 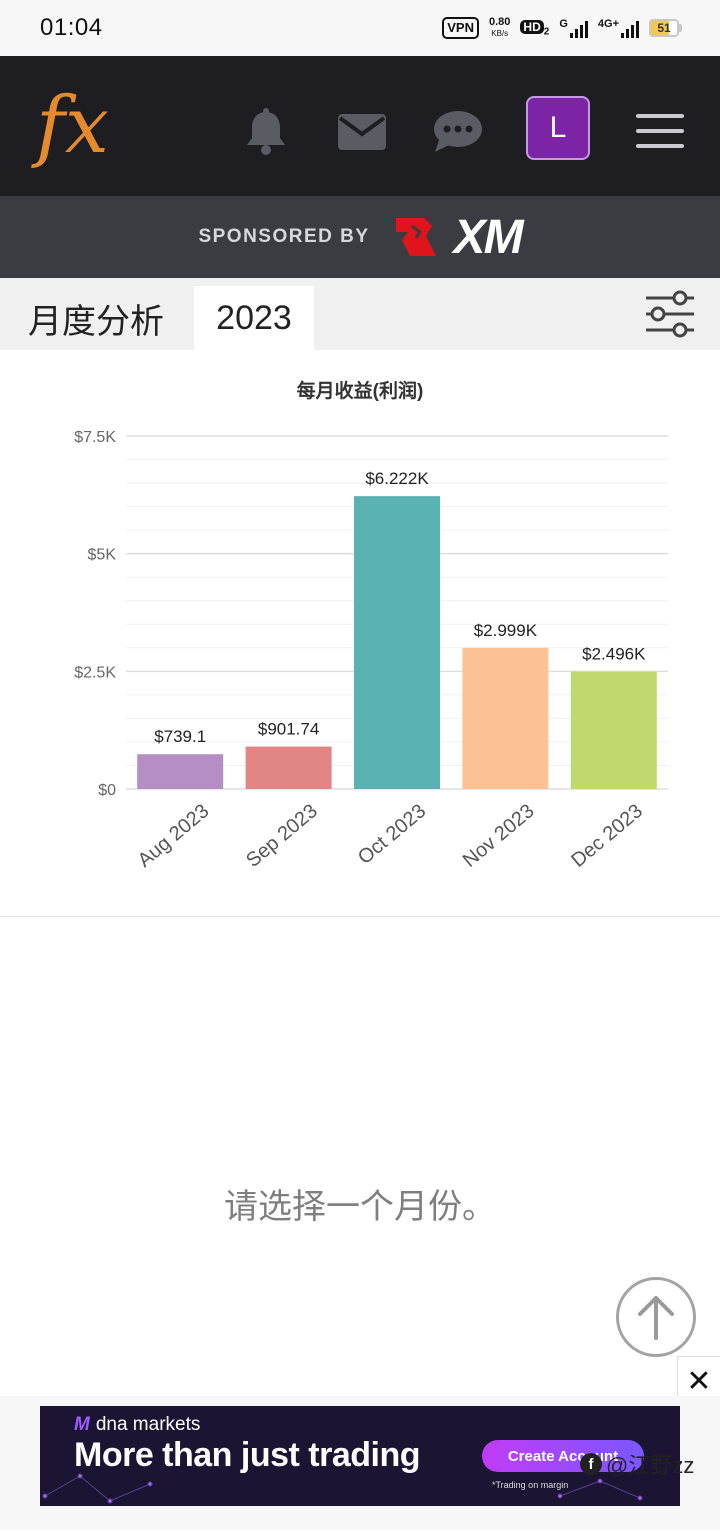 What do you see at coordinates (500, 22) in the screenshot?
I see `net-speed-value: 0.80` at bounding box center [500, 22].